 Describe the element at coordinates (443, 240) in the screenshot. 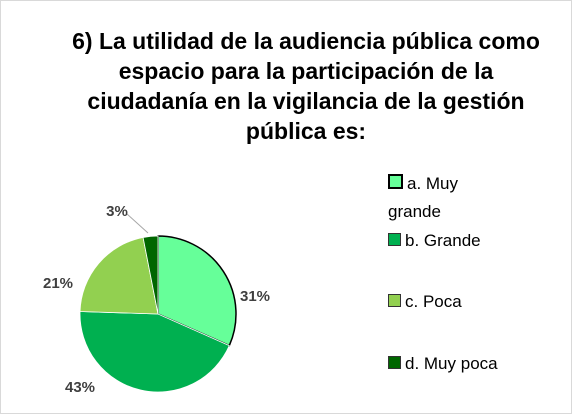

I see `legend-label: b. Grande` at that location.